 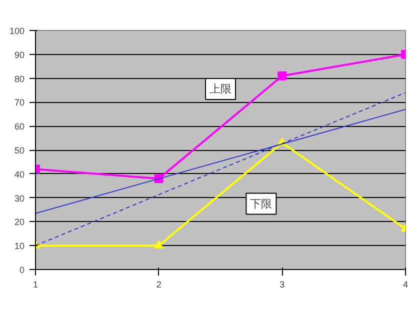 I want to click on y-tick-label: 60, so click(x=19, y=127).